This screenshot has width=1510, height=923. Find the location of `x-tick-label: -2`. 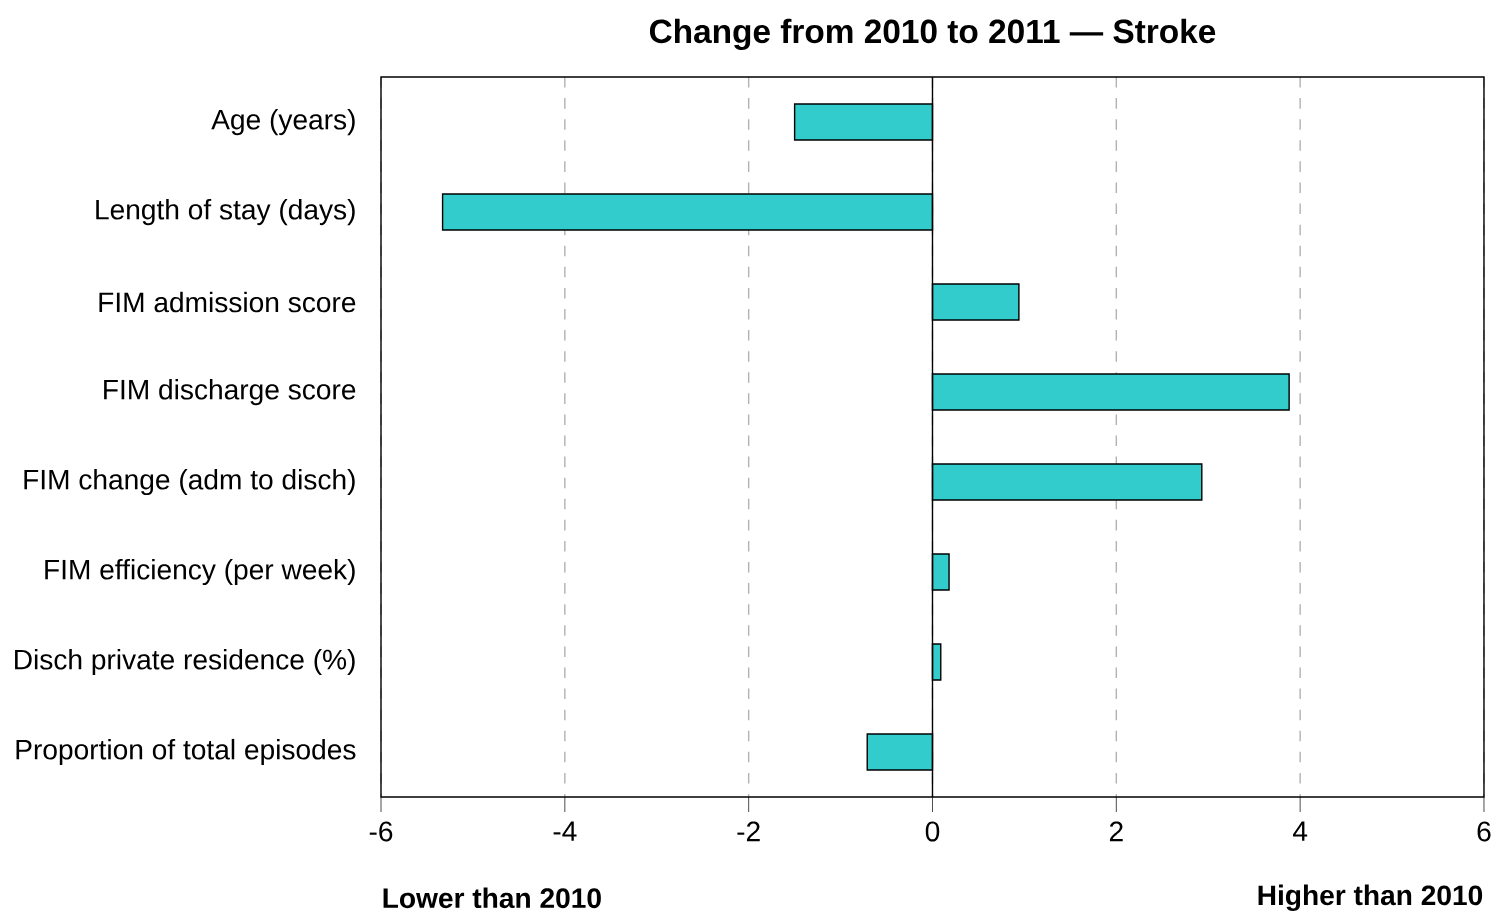

x-tick-label: -2 is located at coordinates (748, 831).